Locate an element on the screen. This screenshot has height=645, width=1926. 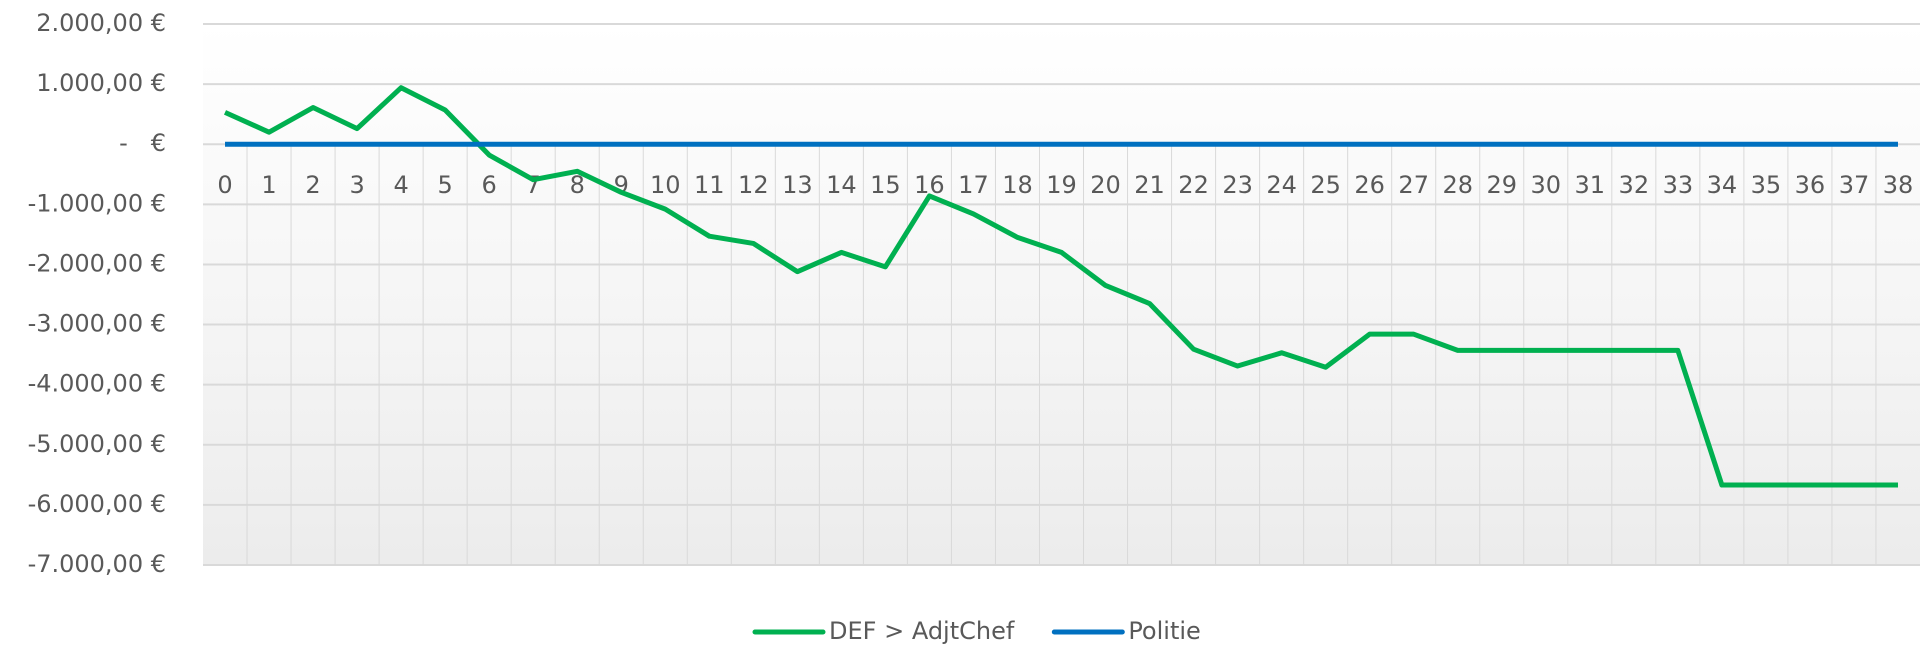
x-tick-label: 27 is located at coordinates (1413, 185).